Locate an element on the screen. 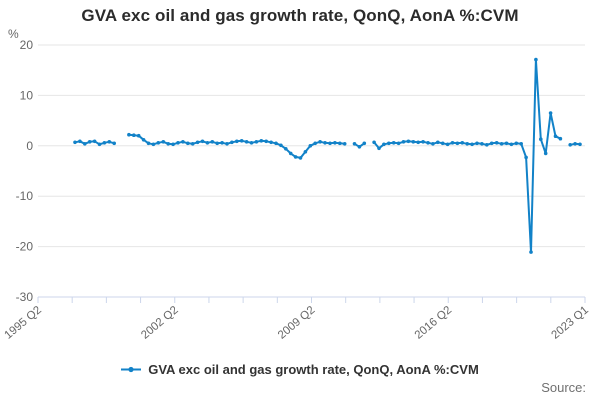 This screenshot has width=600, height=400. y-tick-label: -20 is located at coordinates (25, 247).